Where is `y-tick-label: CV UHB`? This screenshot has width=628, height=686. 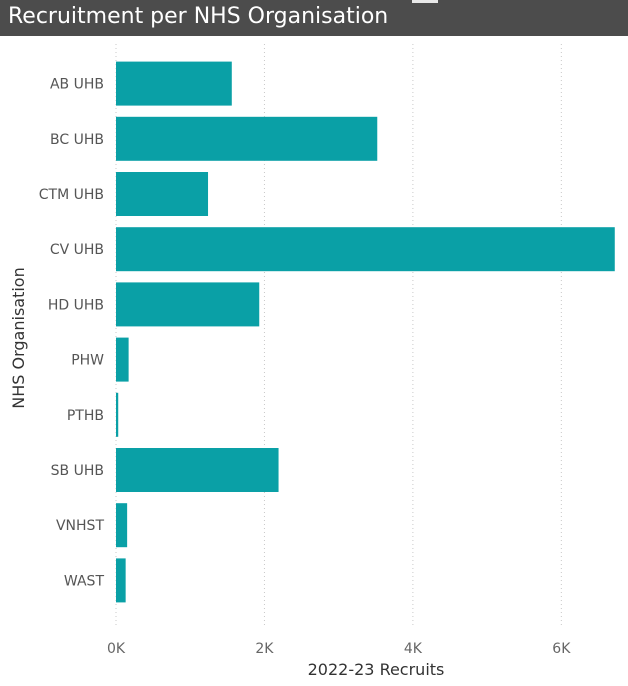 y-tick-label: CV UHB is located at coordinates (77, 250).